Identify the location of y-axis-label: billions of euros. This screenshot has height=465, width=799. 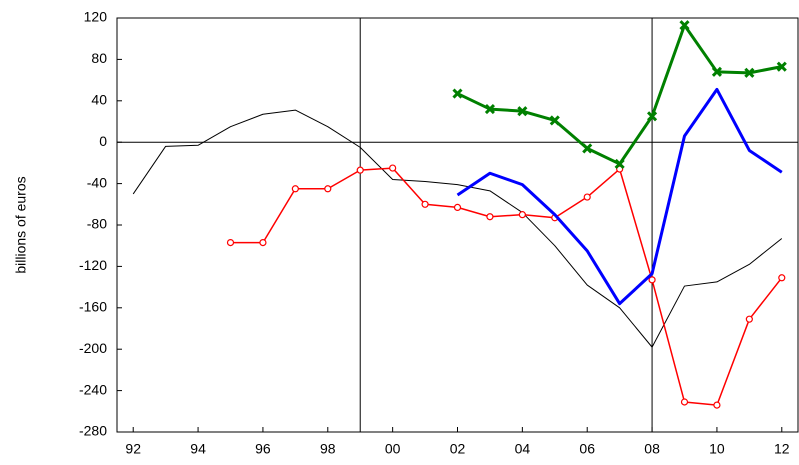
(21, 224).